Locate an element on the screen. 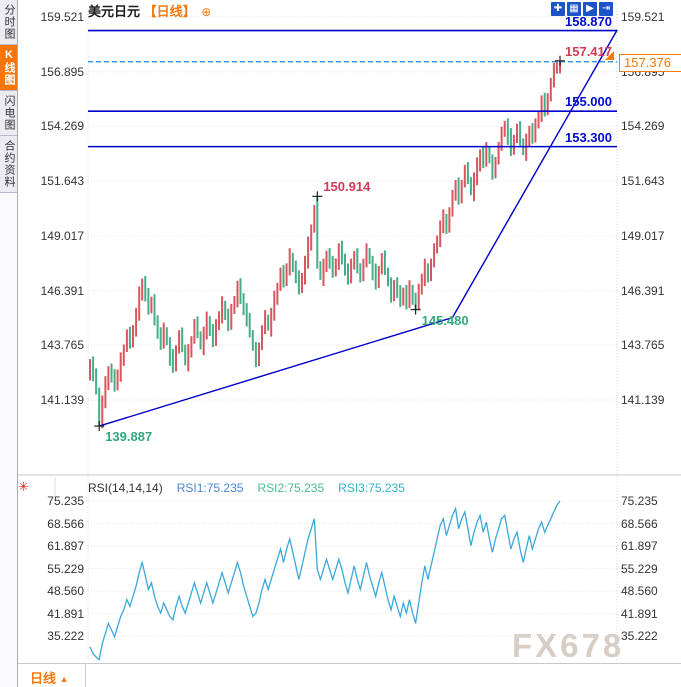  rsi-settings-icon: ✳ is located at coordinates (23, 486).